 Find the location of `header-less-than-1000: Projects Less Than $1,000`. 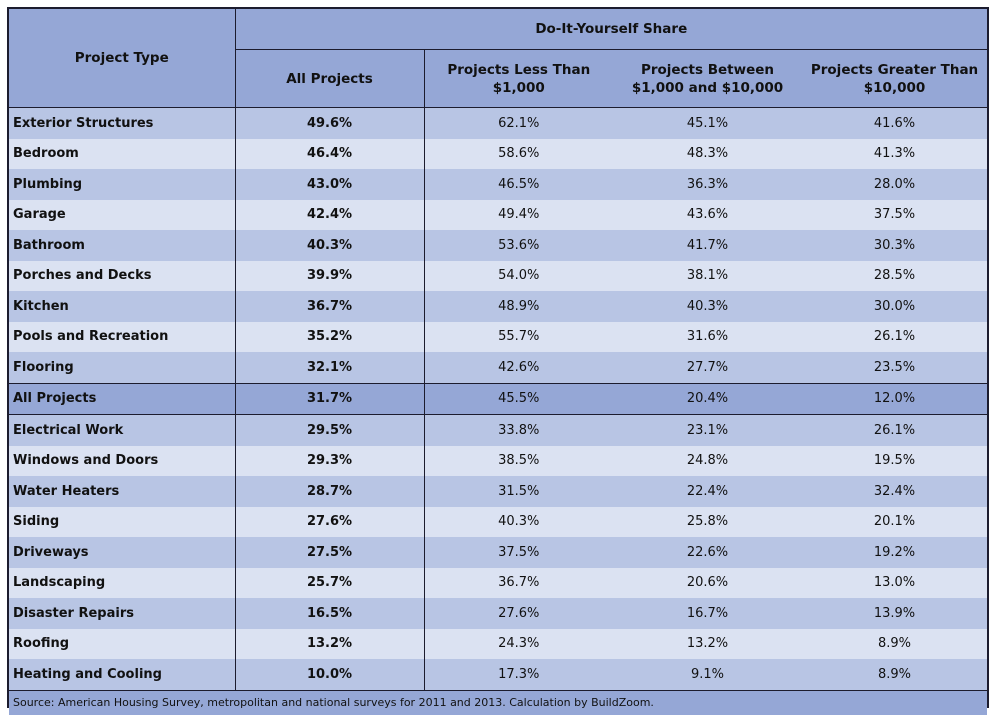

header-less-than-1000: Projects Less Than $1,000 is located at coordinates (518, 78).